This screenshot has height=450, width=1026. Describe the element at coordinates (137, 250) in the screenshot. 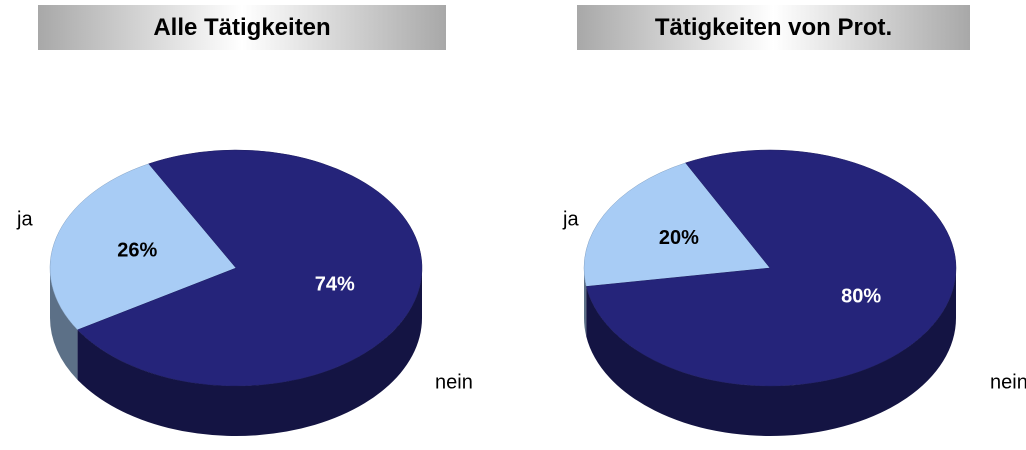

I see `value-label: 26%` at that location.